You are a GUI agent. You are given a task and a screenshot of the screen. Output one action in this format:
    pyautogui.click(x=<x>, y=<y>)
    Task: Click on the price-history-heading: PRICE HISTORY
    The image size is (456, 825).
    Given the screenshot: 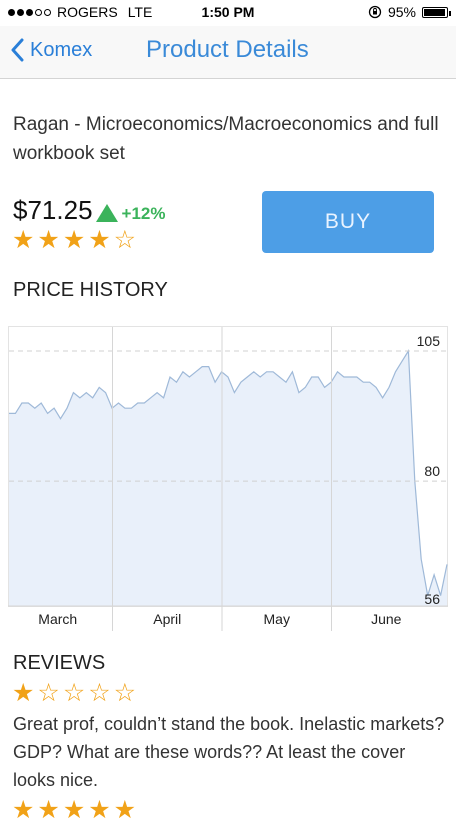 What is the action you would take?
    pyautogui.click(x=90, y=290)
    